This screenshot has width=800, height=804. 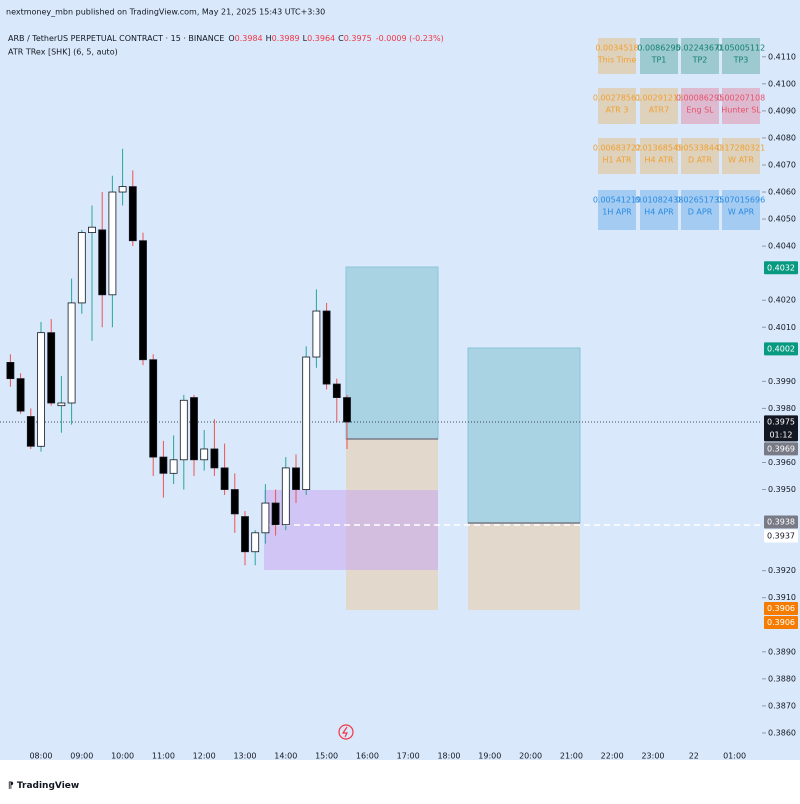 What do you see at coordinates (489, 756) in the screenshot?
I see `x-tick-label: 19:00` at bounding box center [489, 756].